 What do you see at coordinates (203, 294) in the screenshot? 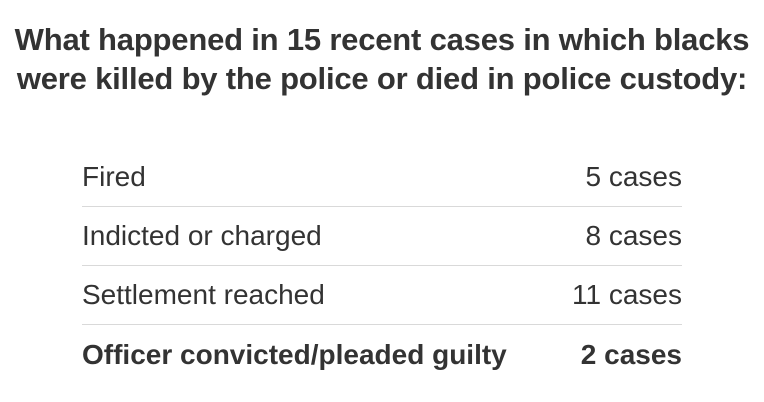
I see `row-label: Settlement reached` at bounding box center [203, 294].